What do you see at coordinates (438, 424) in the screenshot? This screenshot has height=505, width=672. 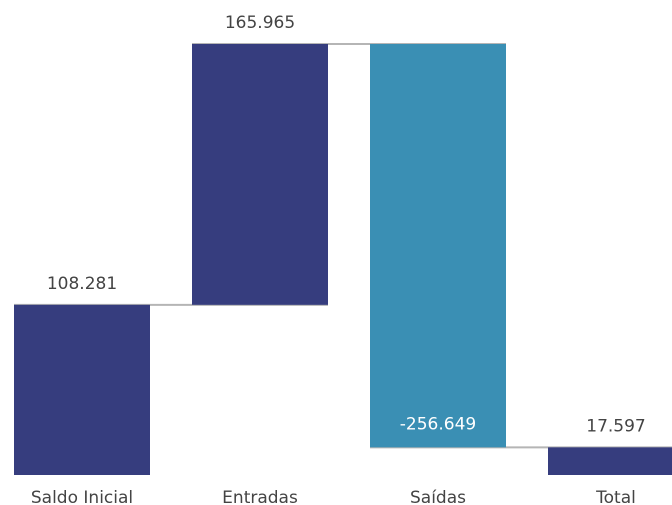 I see `value-label: -256.649` at bounding box center [438, 424].